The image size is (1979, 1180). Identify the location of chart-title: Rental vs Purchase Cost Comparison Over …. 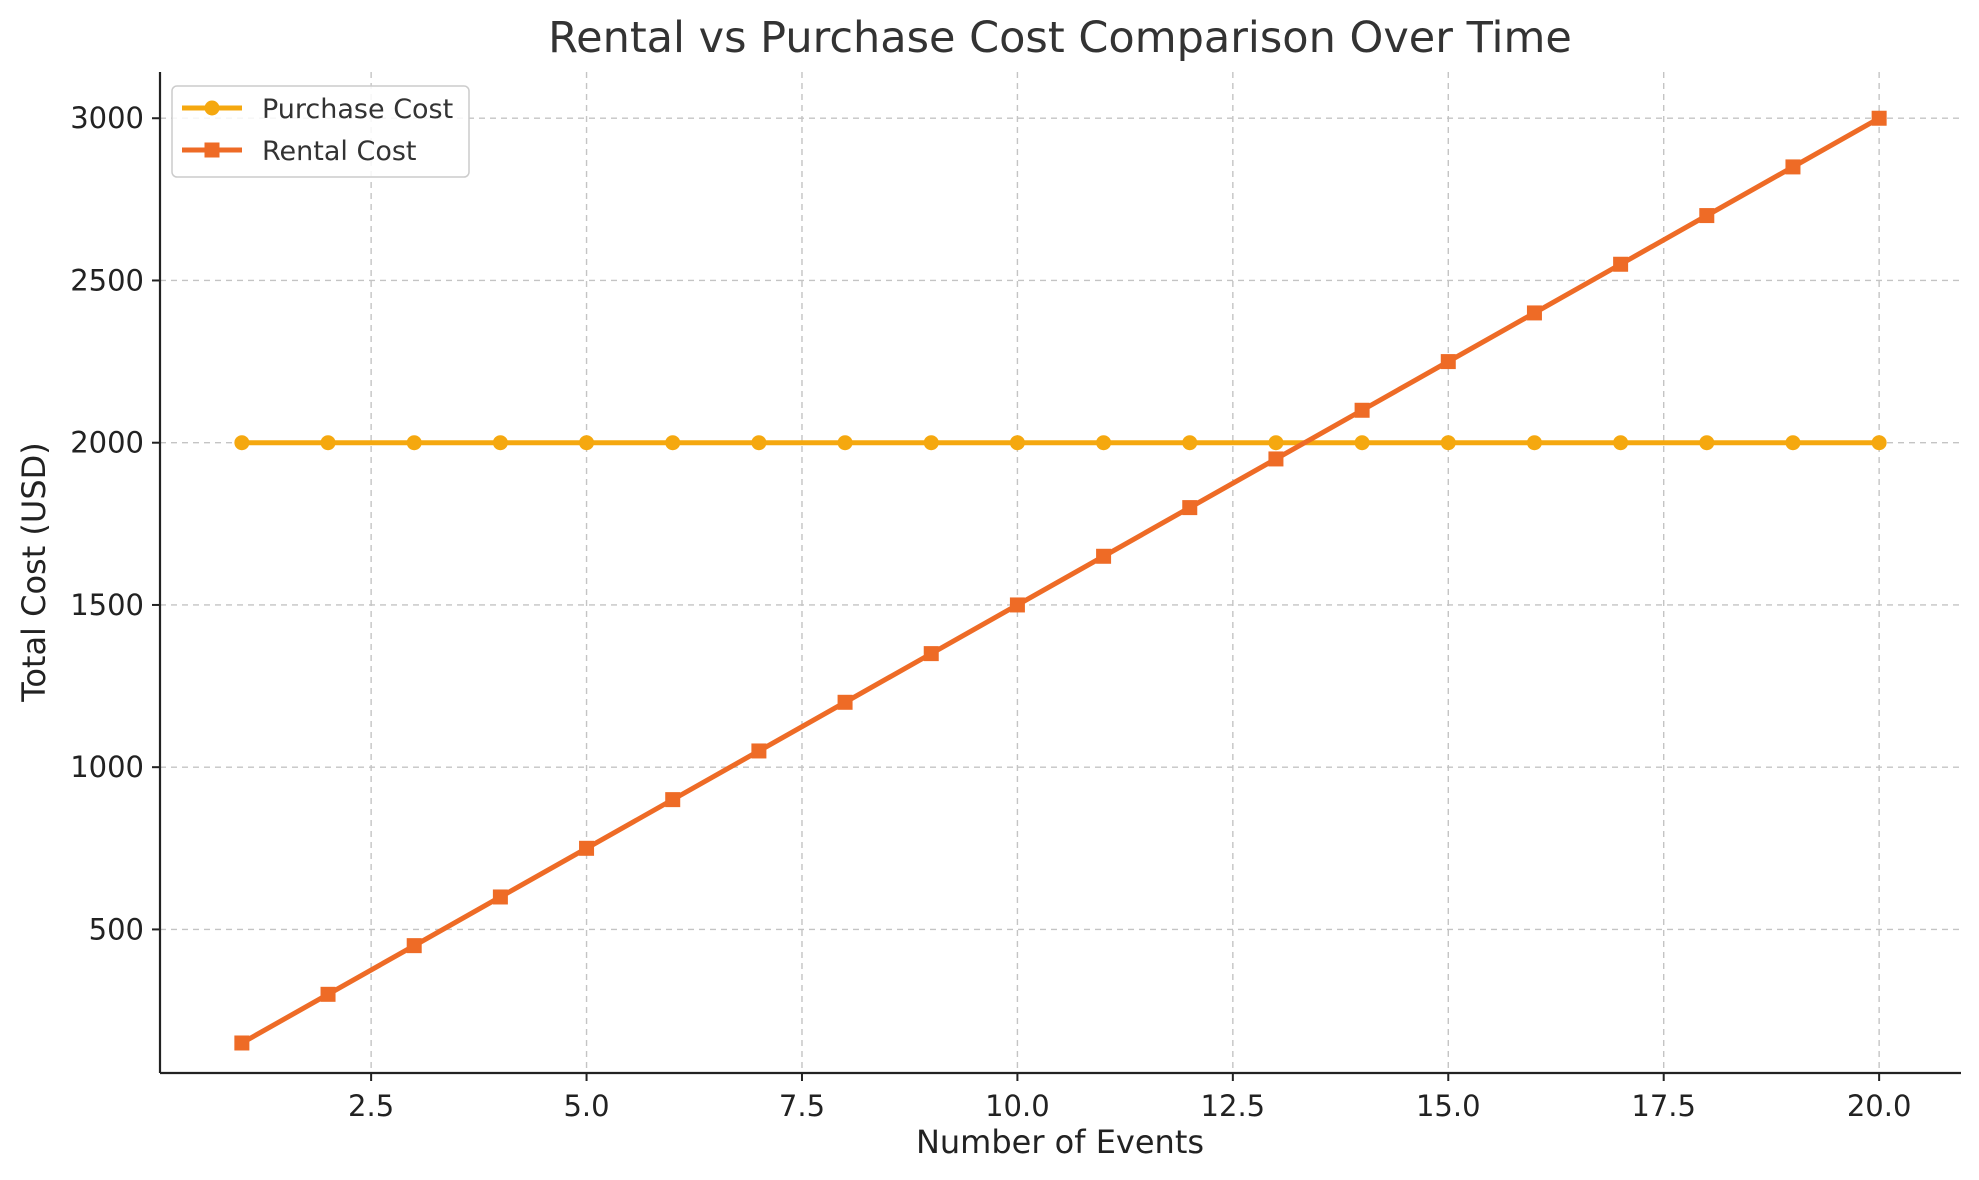
(1060, 38).